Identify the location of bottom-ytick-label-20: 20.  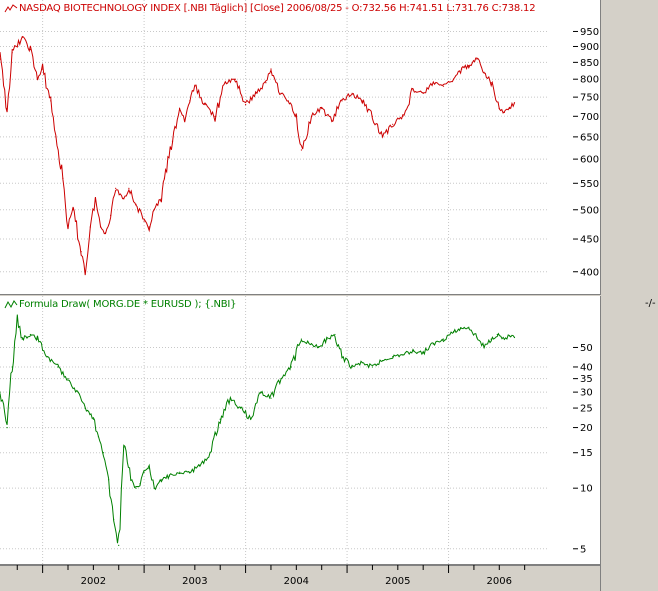
(586, 428).